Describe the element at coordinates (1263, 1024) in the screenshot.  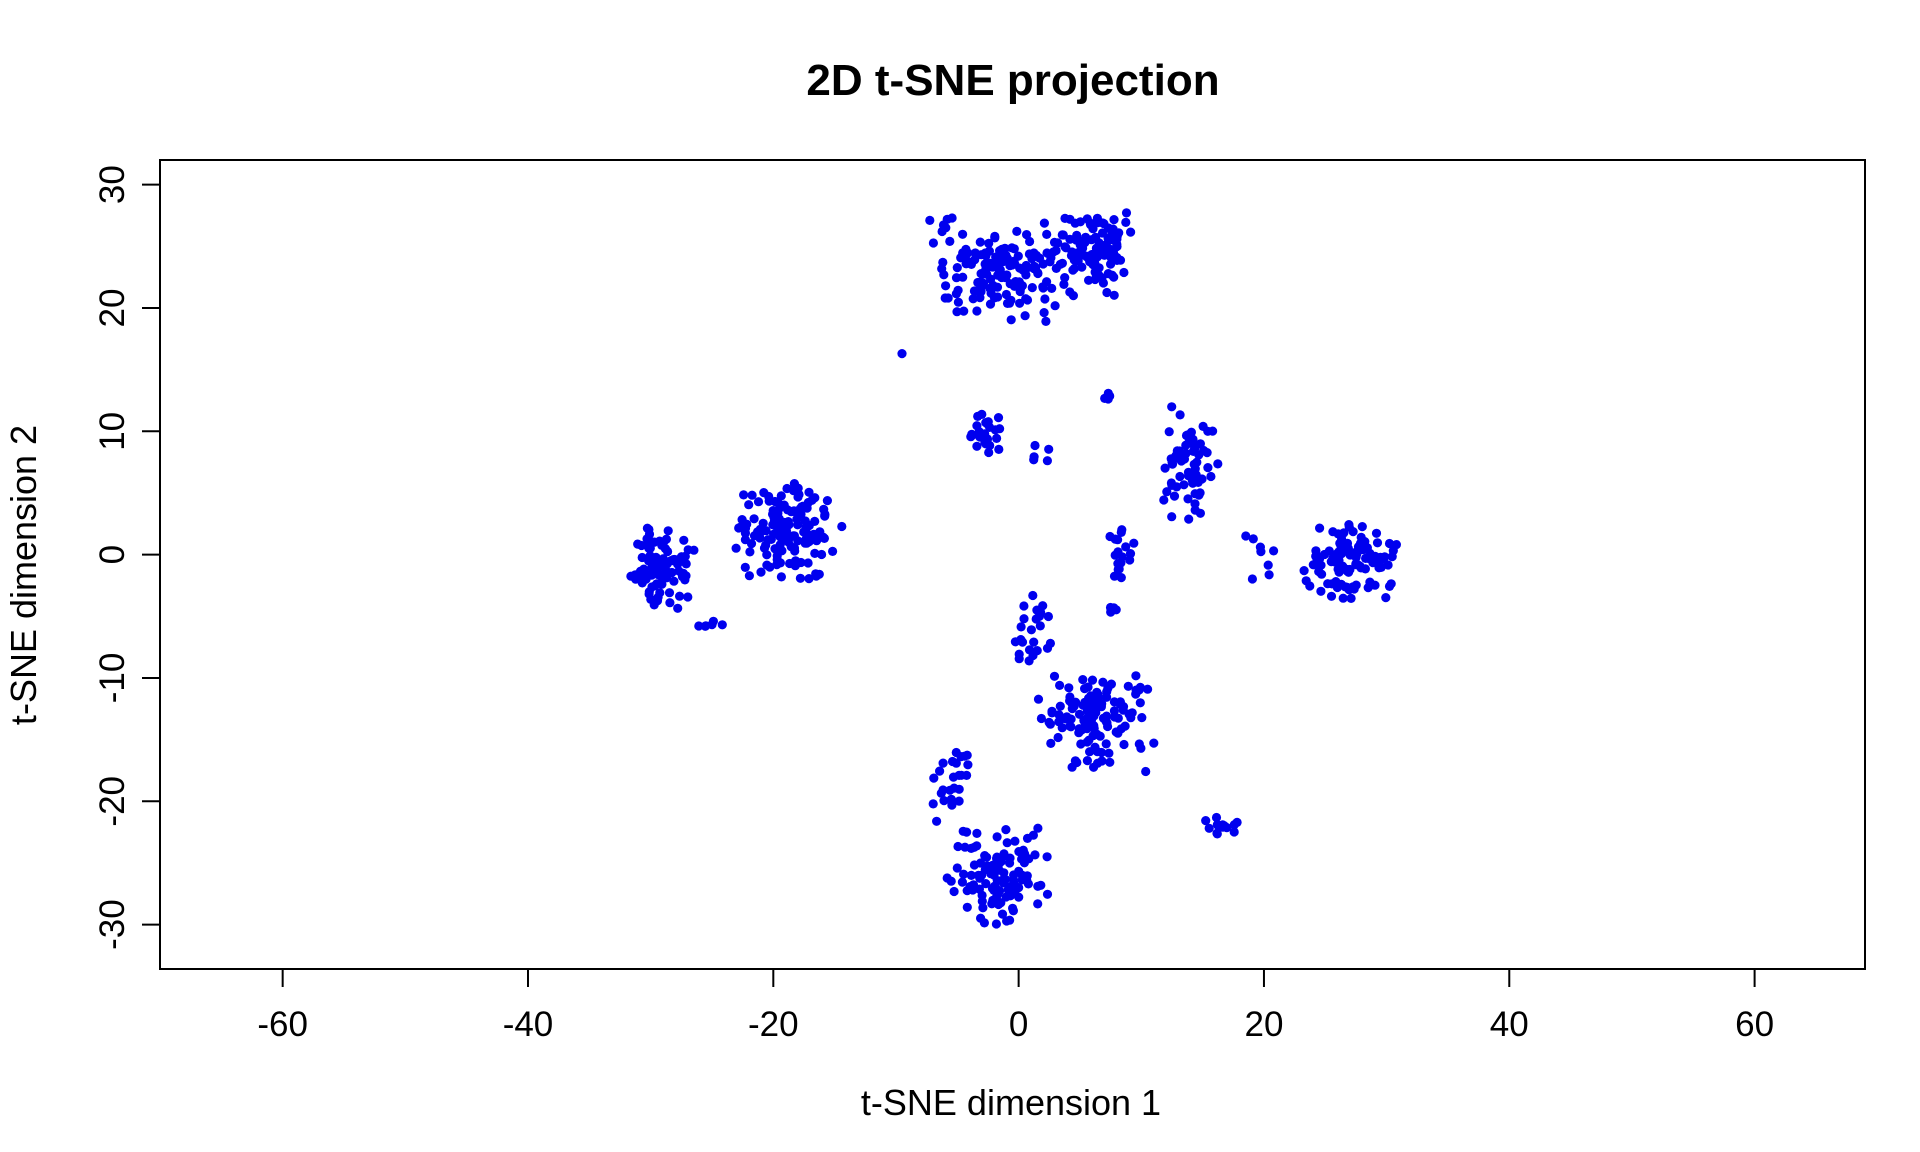
I see `x-tick-label: 20` at that location.